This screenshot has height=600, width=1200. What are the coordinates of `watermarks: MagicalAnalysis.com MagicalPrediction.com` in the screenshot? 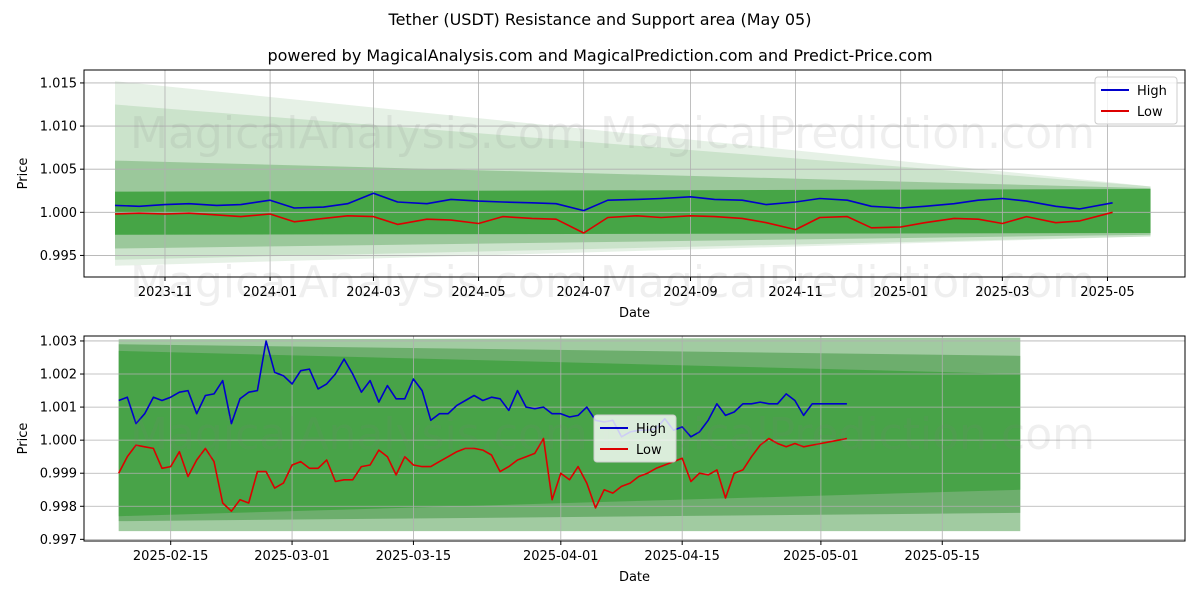 It's located at (612, 434).